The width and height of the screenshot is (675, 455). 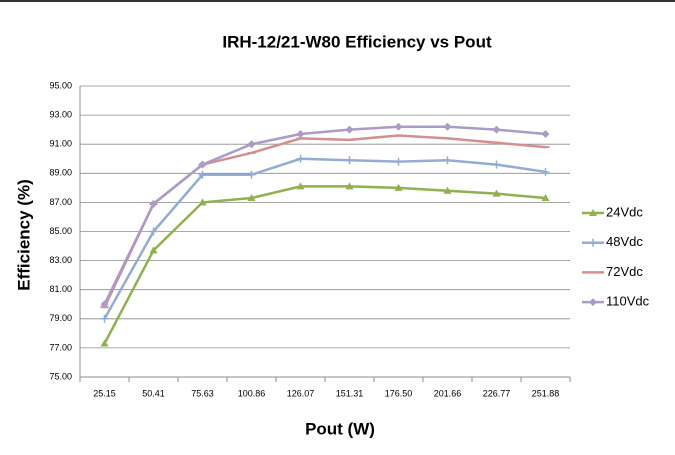 I want to click on x-tick-label: 25.15, so click(x=104, y=393).